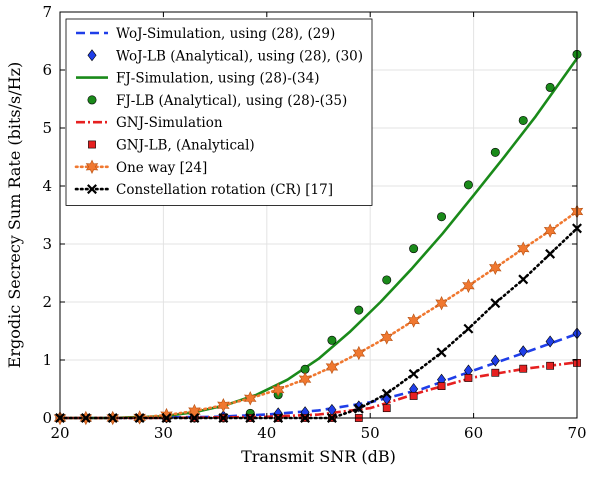 Image resolution: width=600 pixels, height=478 pixels. I want to click on legend-entry-label: FJ-Simulation, using (28)-(34), so click(217, 79).